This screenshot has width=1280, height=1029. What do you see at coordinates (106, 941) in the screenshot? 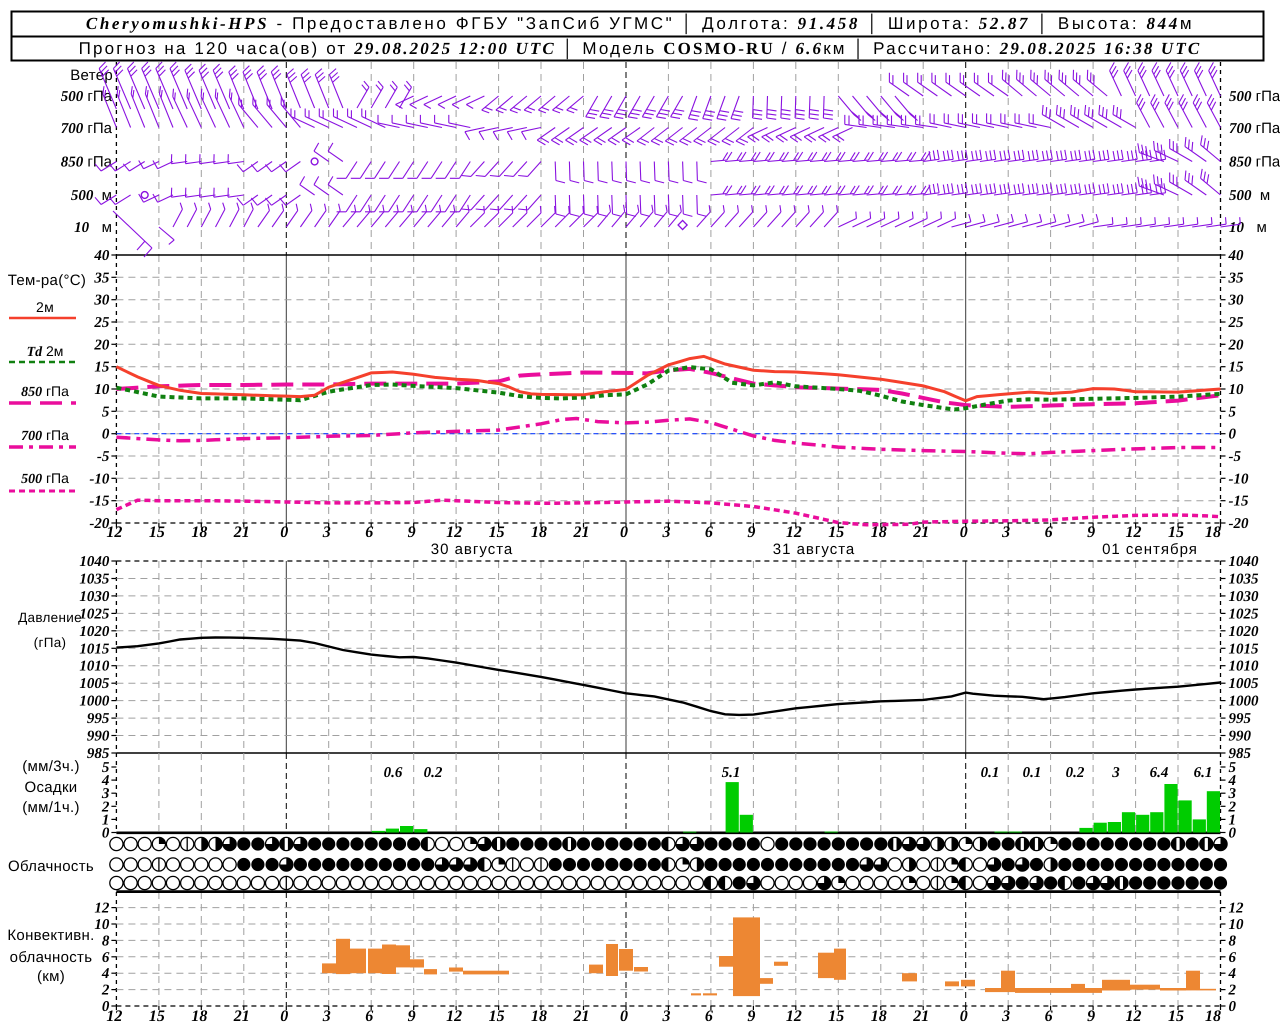
I see `svg-text: 8` at bounding box center [106, 941].